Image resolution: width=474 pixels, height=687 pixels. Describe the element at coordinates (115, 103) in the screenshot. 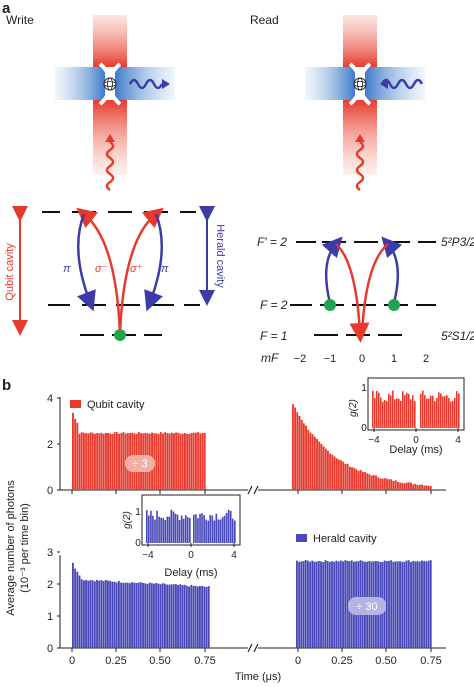

I see `write-cavity-schematic` at that location.